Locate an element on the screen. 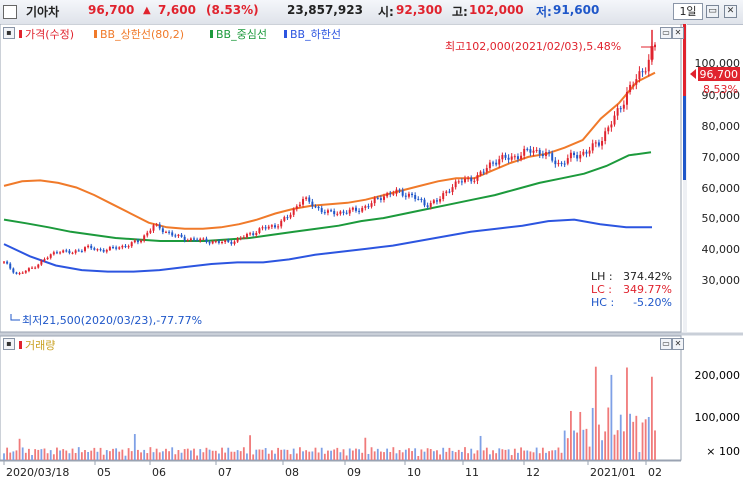 The image size is (743, 483). vol-tick-label: 200,000 is located at coordinates (718, 375).